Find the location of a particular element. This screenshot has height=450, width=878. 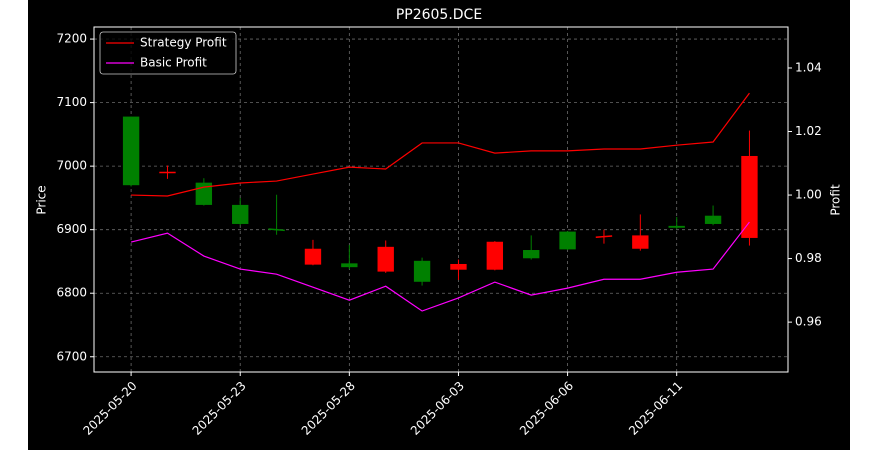

y-tick-label: 7200 is located at coordinates (71, 39).